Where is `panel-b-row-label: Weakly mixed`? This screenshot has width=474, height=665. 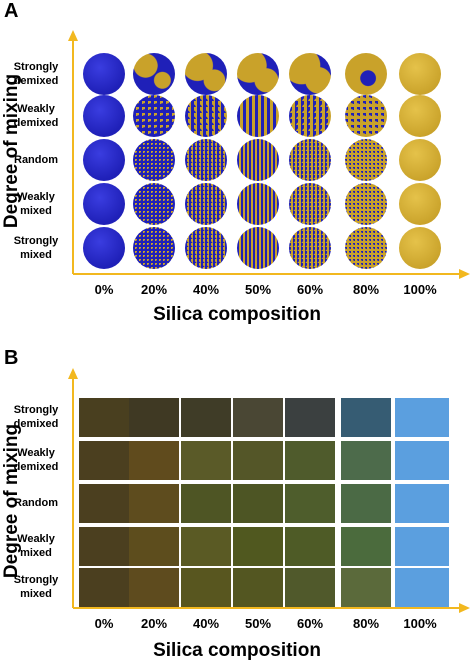 panel-b-row-label: Weakly mixed is located at coordinates (36, 546).